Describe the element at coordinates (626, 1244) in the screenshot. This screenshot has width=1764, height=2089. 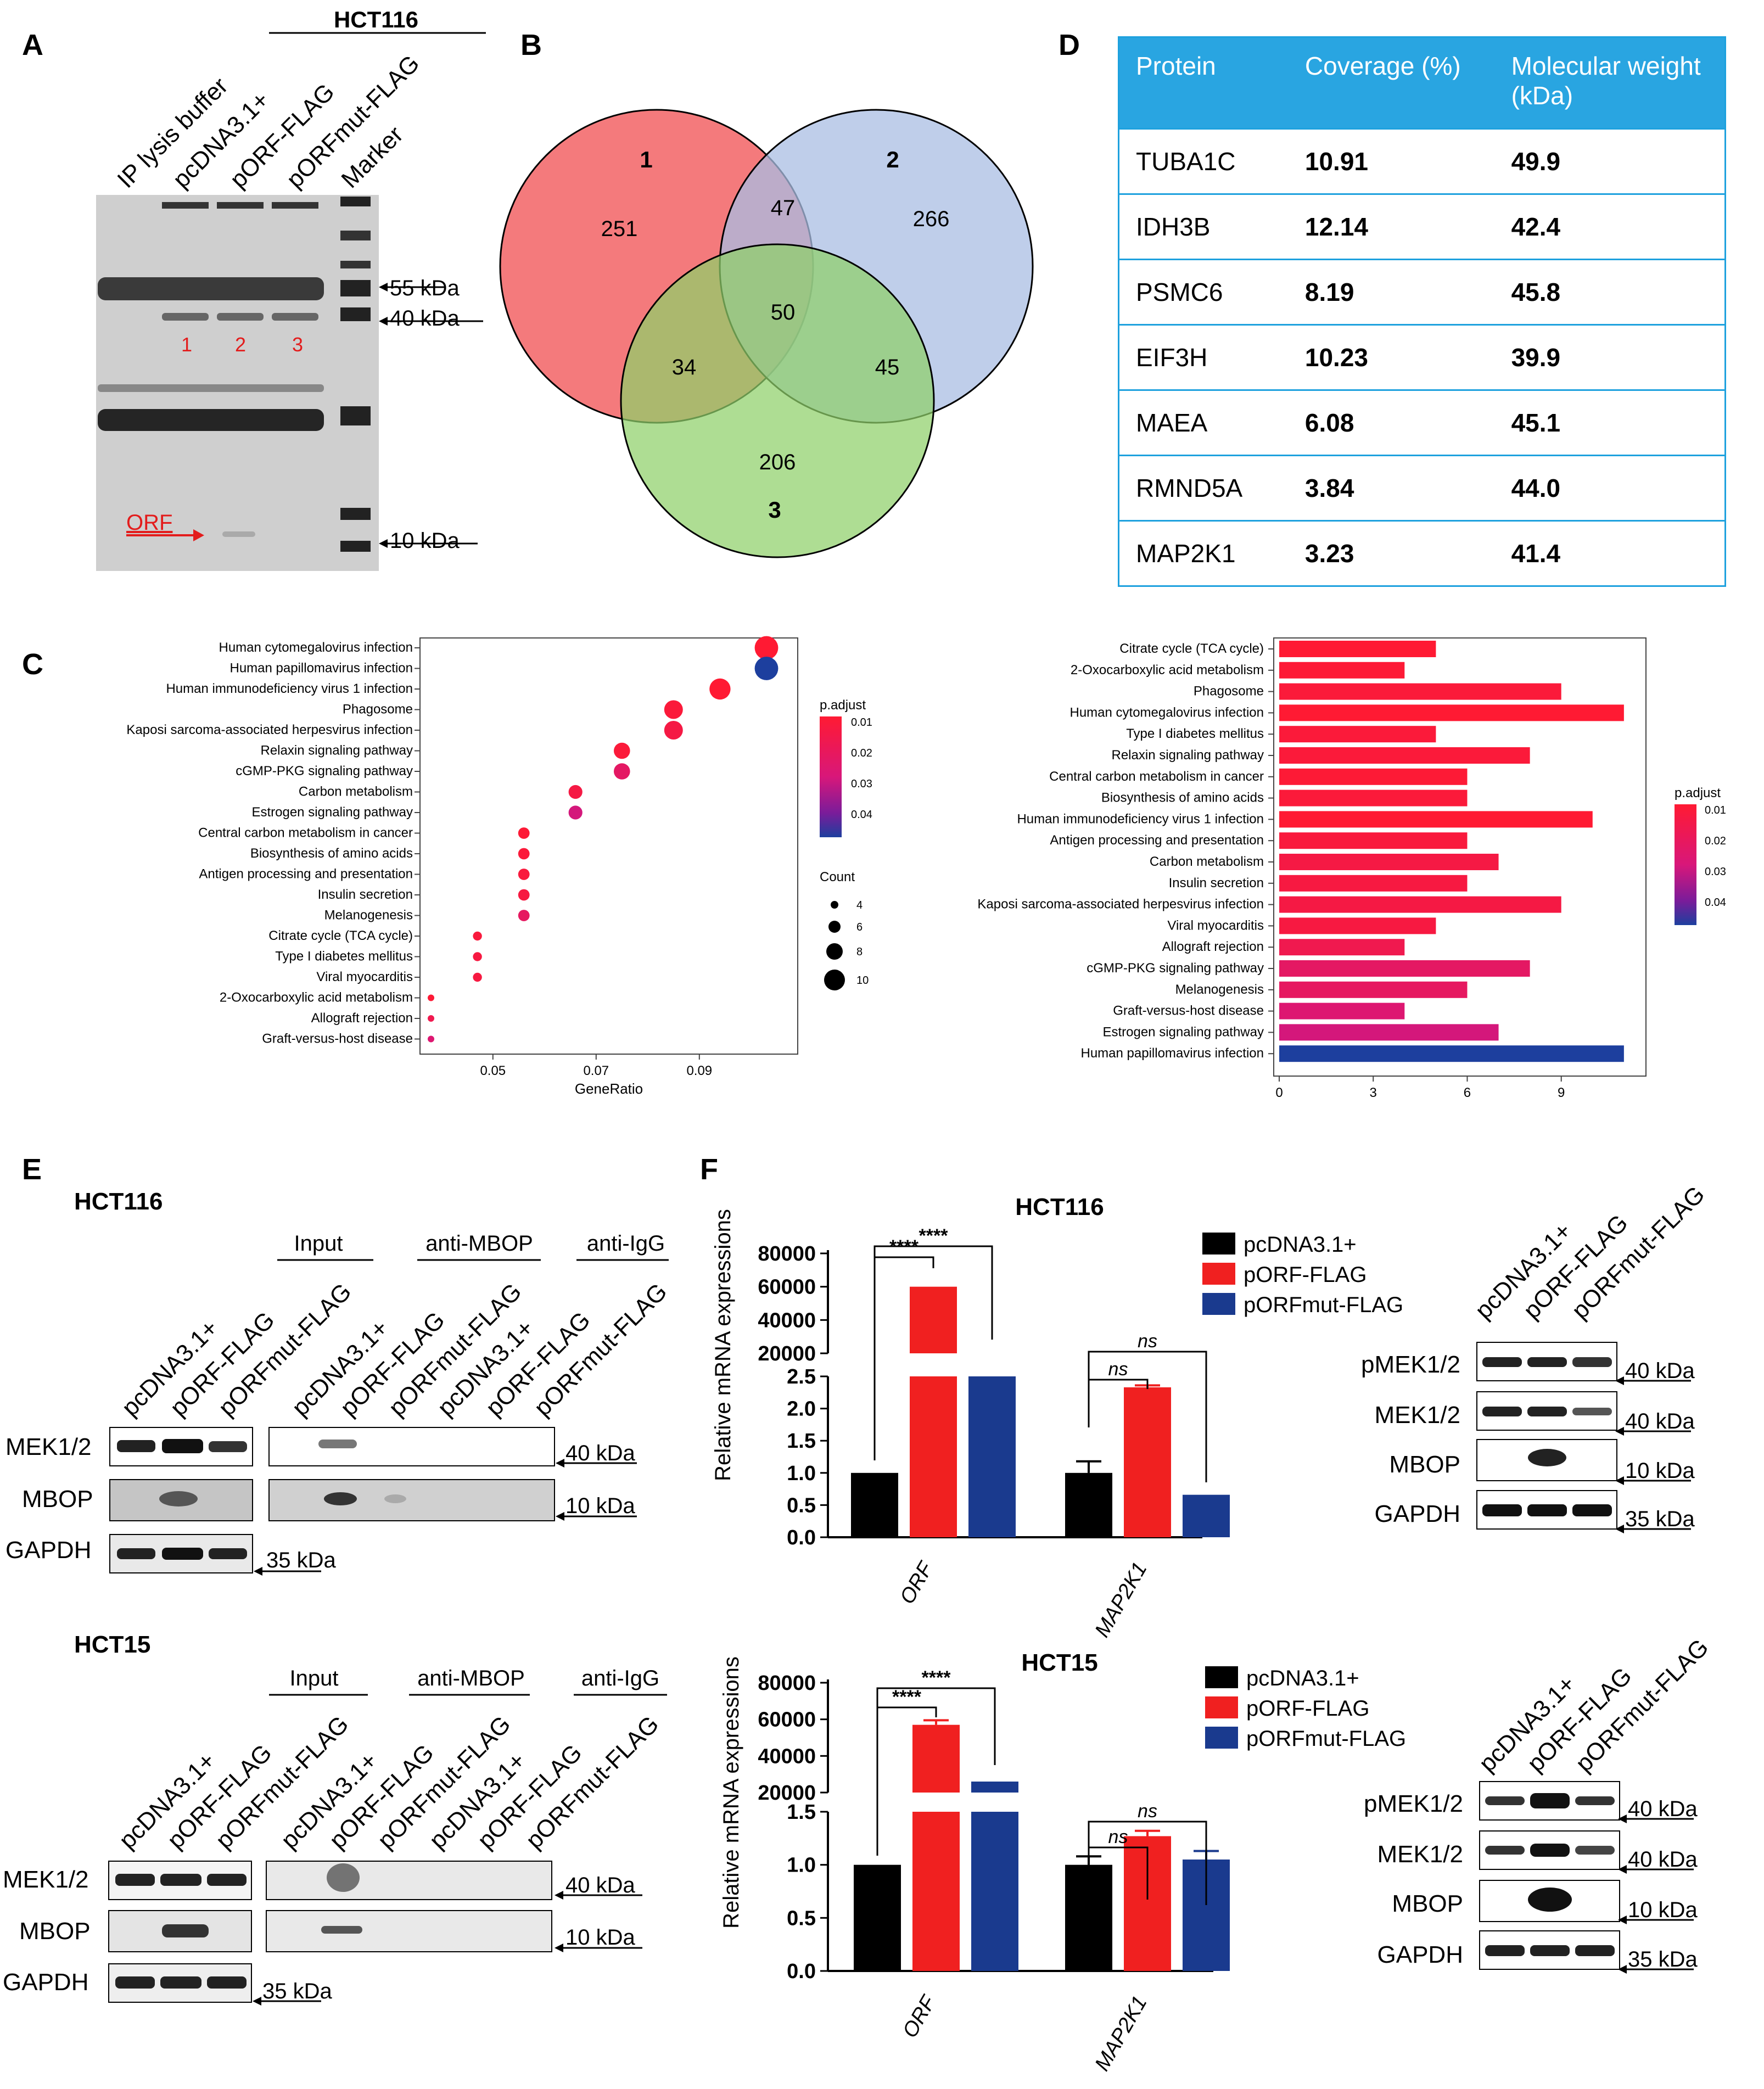
I see `e116-group-anti-igg: anti-IgG` at that location.